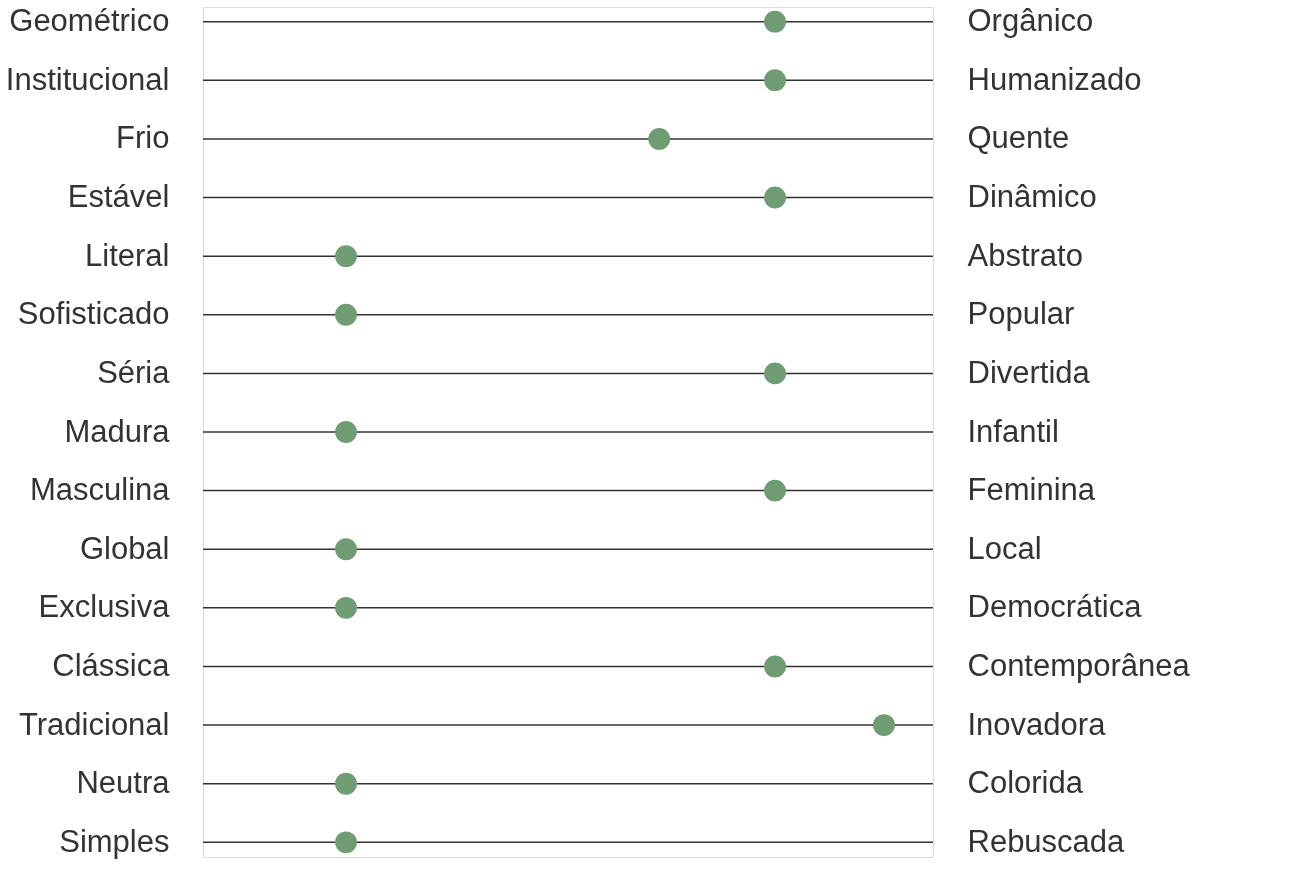 Image resolution: width=1292 pixels, height=883 pixels. Describe the element at coordinates (100, 490) in the screenshot. I see `y-tick-label: Masculina` at that location.